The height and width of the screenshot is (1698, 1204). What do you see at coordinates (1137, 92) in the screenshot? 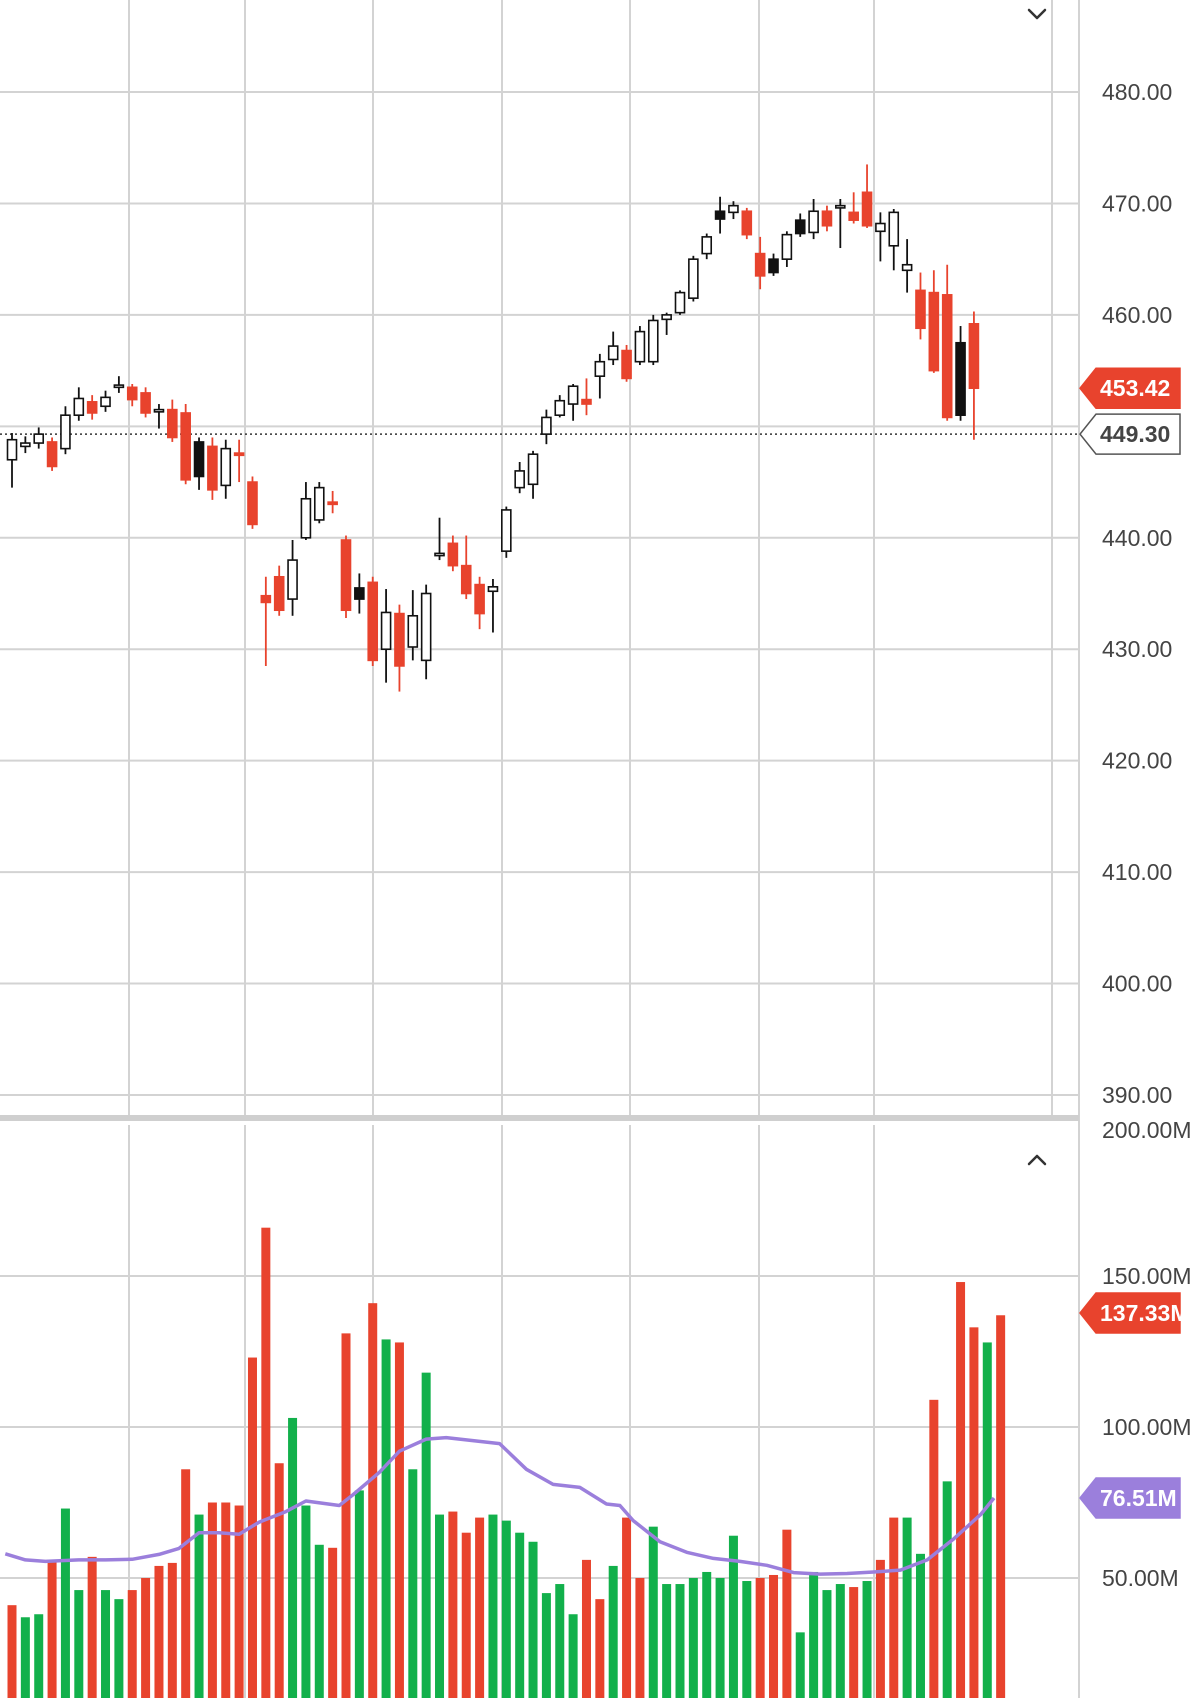
I see `price-tick-label: 480.00` at bounding box center [1137, 92].